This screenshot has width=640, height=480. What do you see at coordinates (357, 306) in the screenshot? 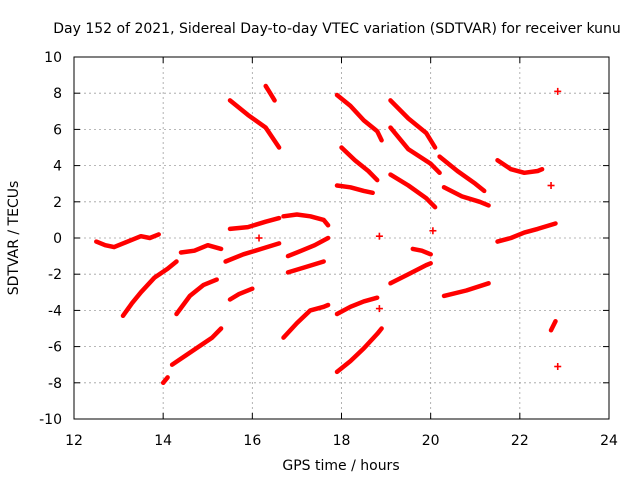
I see `data-arc-s17` at bounding box center [357, 306].